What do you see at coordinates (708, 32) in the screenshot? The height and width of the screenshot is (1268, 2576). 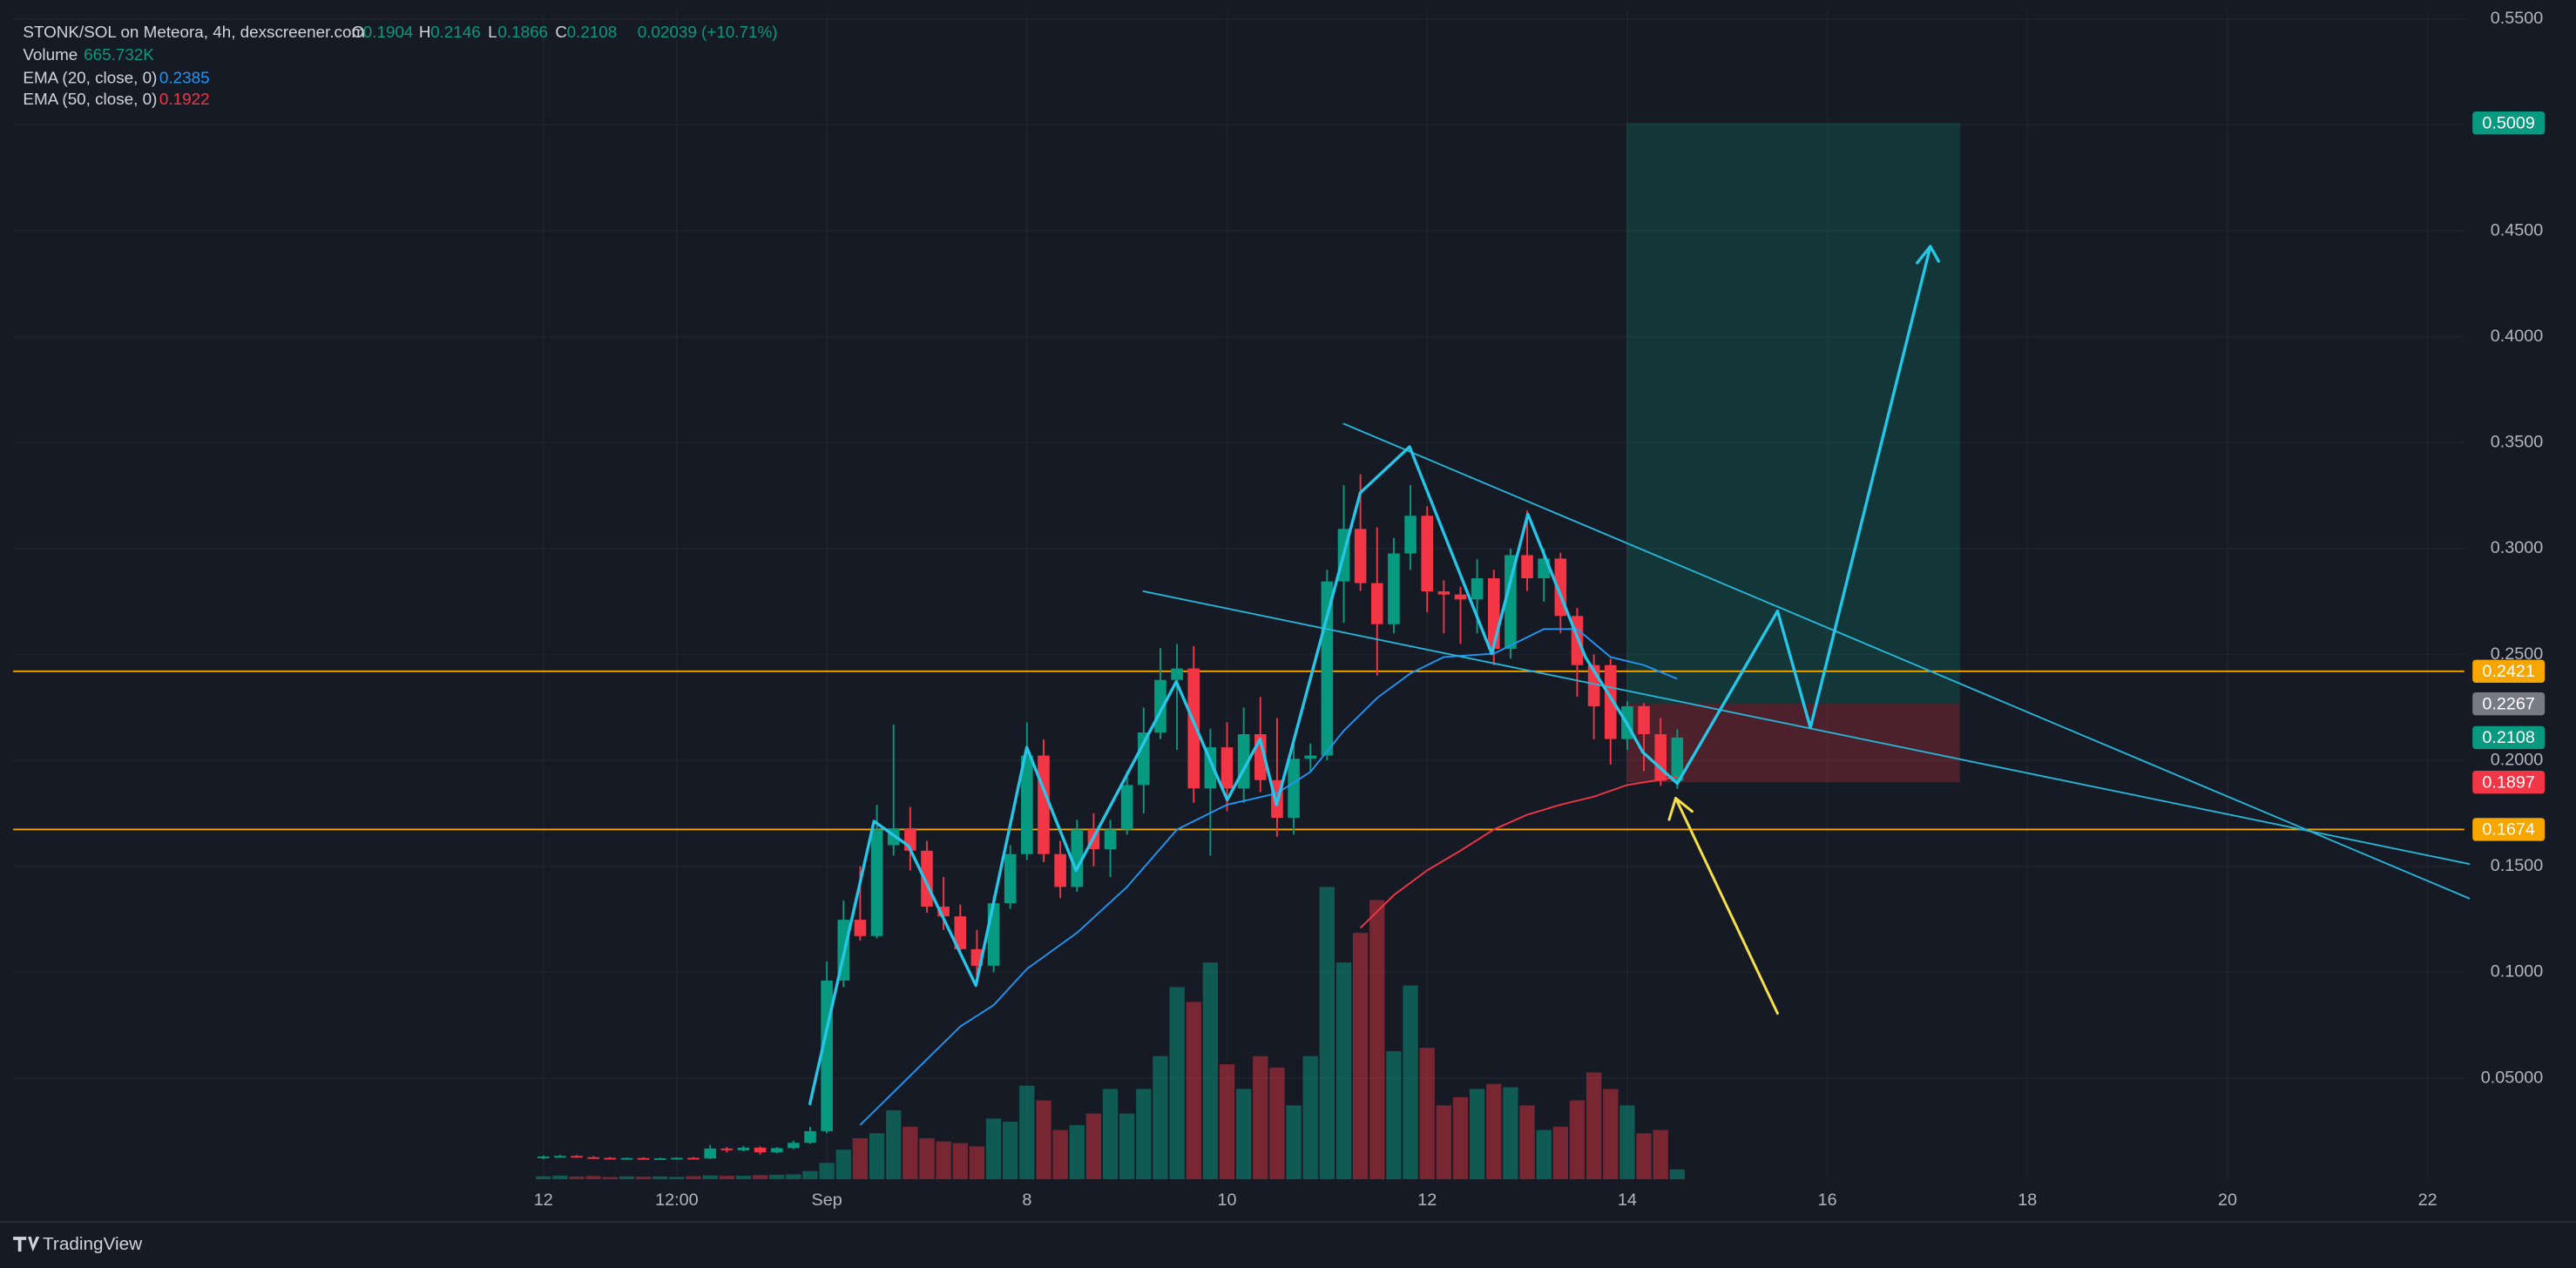 I see `change: 0.02039 (+10.71%)` at bounding box center [708, 32].